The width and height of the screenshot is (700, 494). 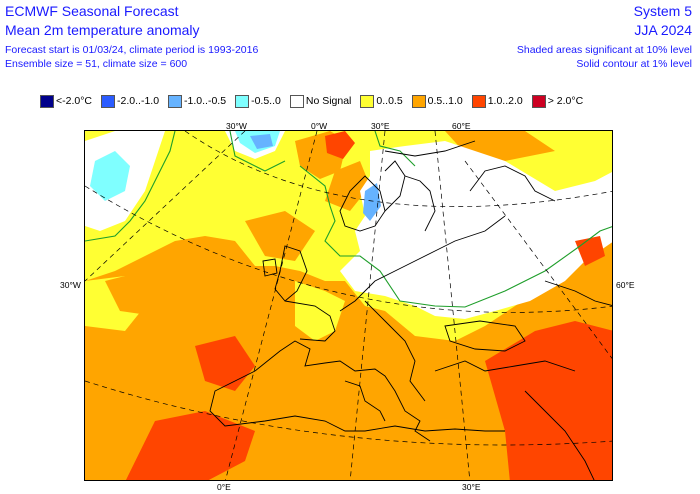 I want to click on legend-label: -0.5..0, so click(x=266, y=101).